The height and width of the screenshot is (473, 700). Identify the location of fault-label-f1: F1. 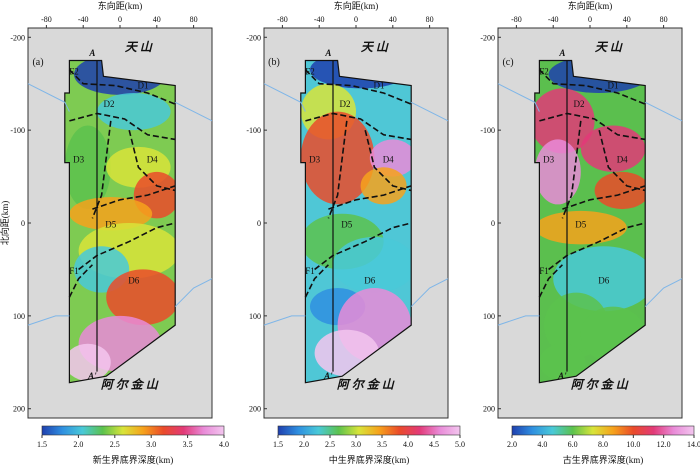
(544, 271).